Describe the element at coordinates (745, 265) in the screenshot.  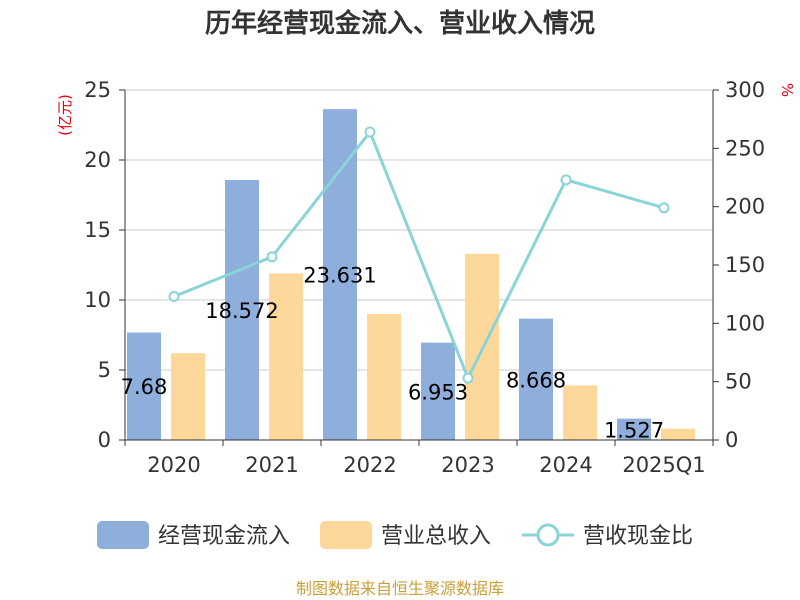
I see `right-axis-tick-label: 150` at that location.